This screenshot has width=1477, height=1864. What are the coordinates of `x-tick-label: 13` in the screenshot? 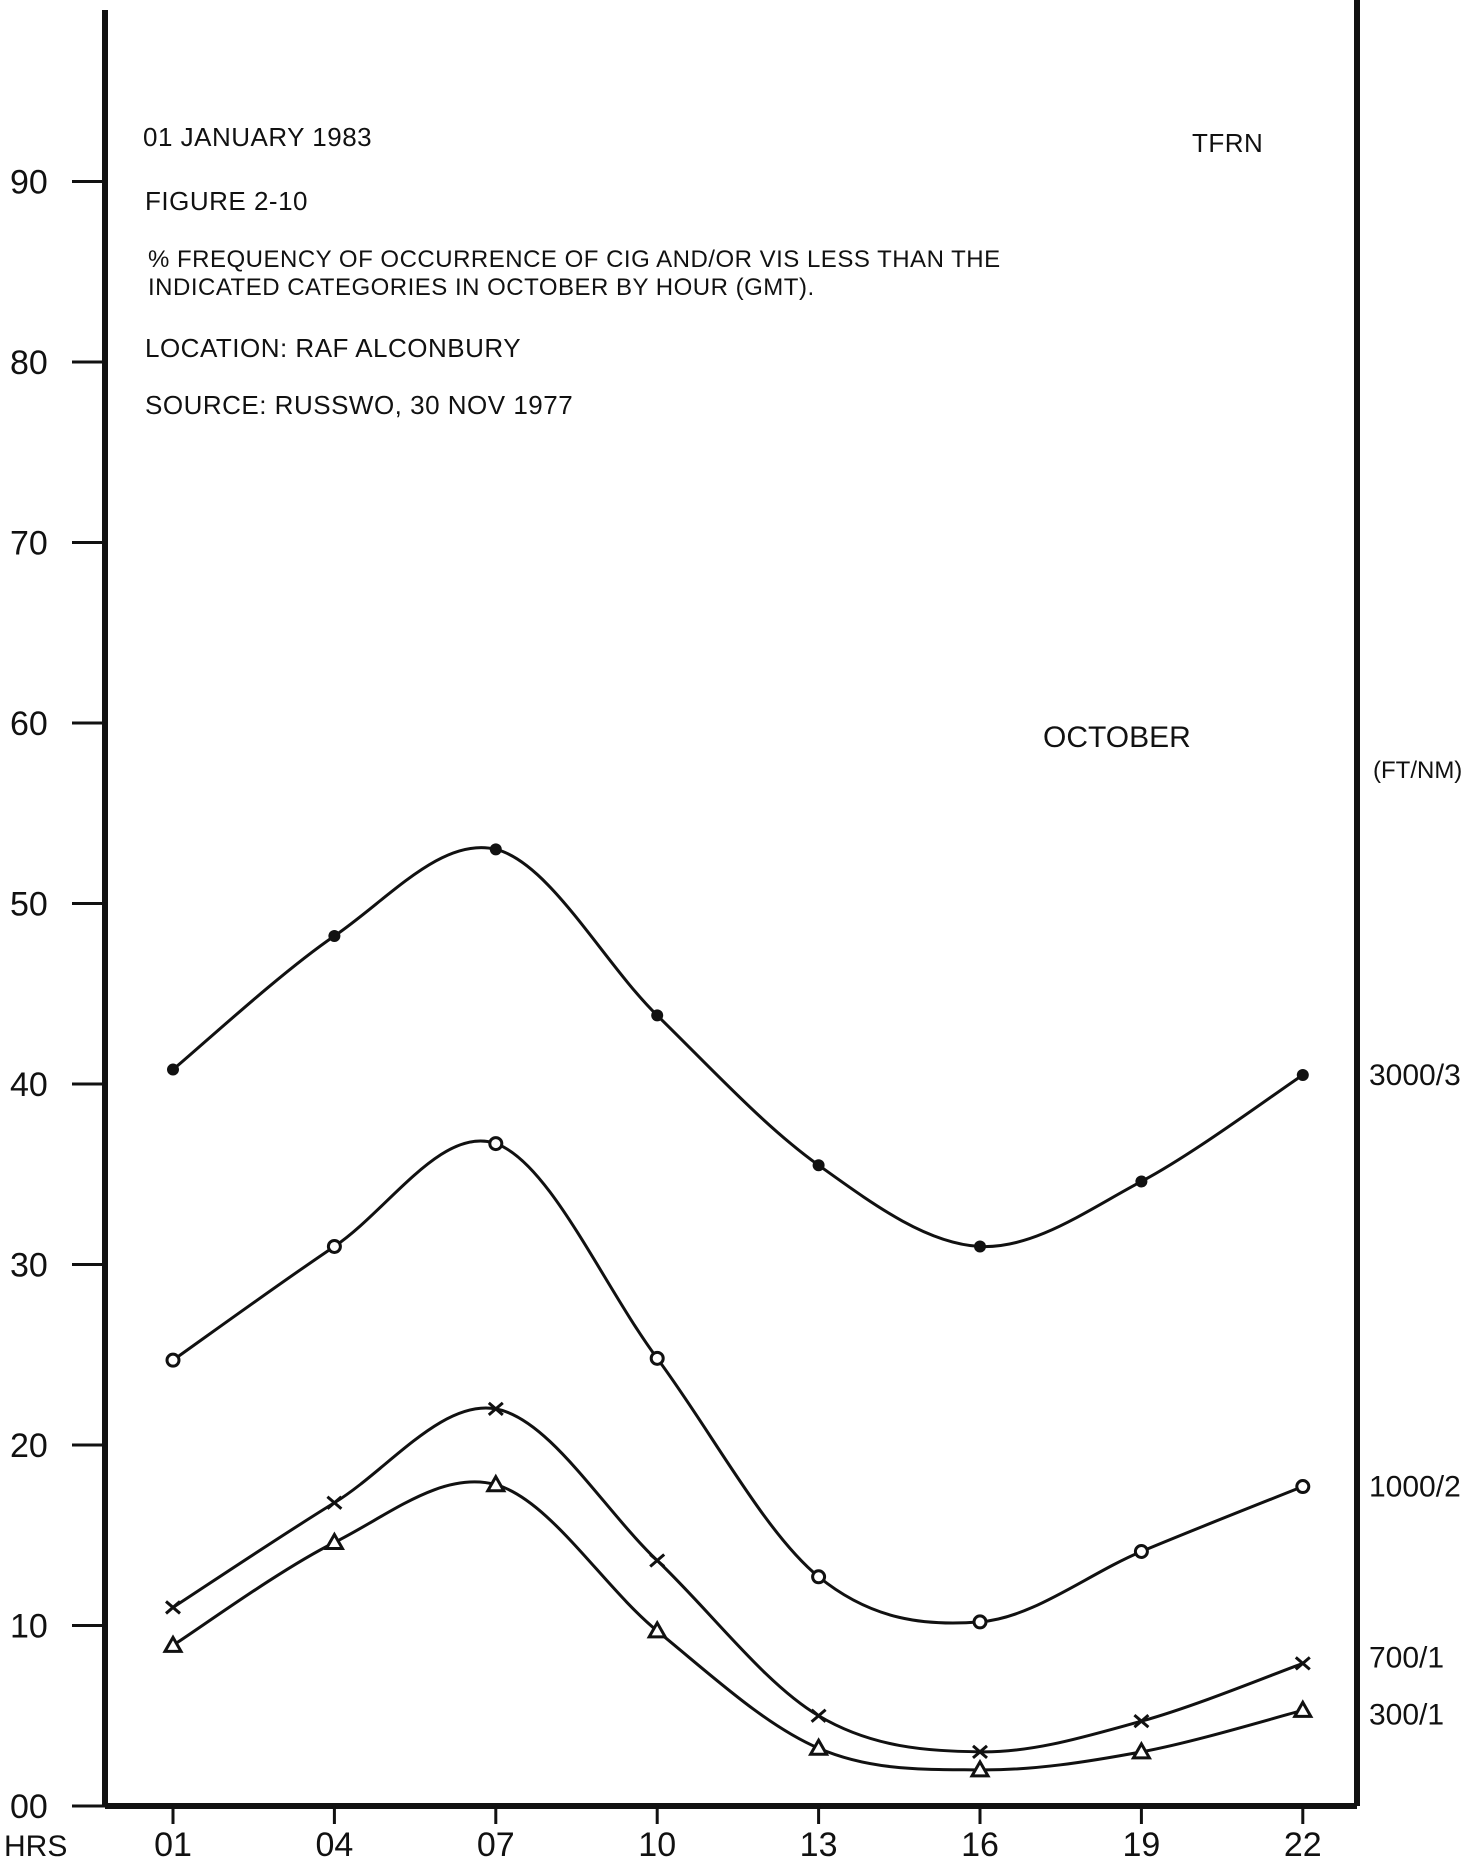 It's located at (819, 1845).